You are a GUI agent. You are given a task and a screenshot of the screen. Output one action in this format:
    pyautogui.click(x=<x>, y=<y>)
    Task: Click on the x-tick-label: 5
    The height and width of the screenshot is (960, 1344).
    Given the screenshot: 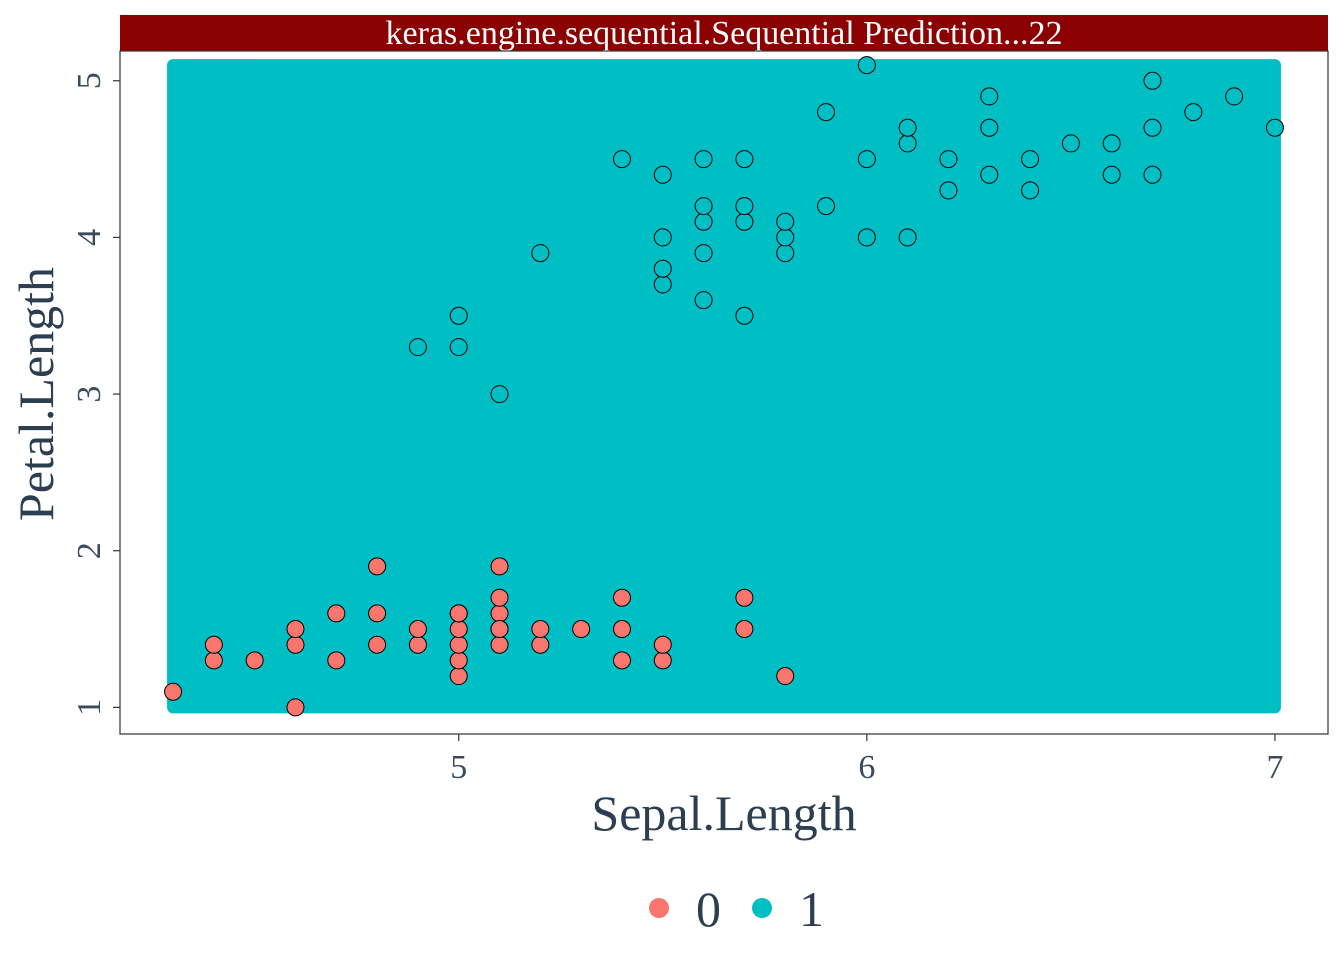 What is the action you would take?
    pyautogui.click(x=458, y=767)
    